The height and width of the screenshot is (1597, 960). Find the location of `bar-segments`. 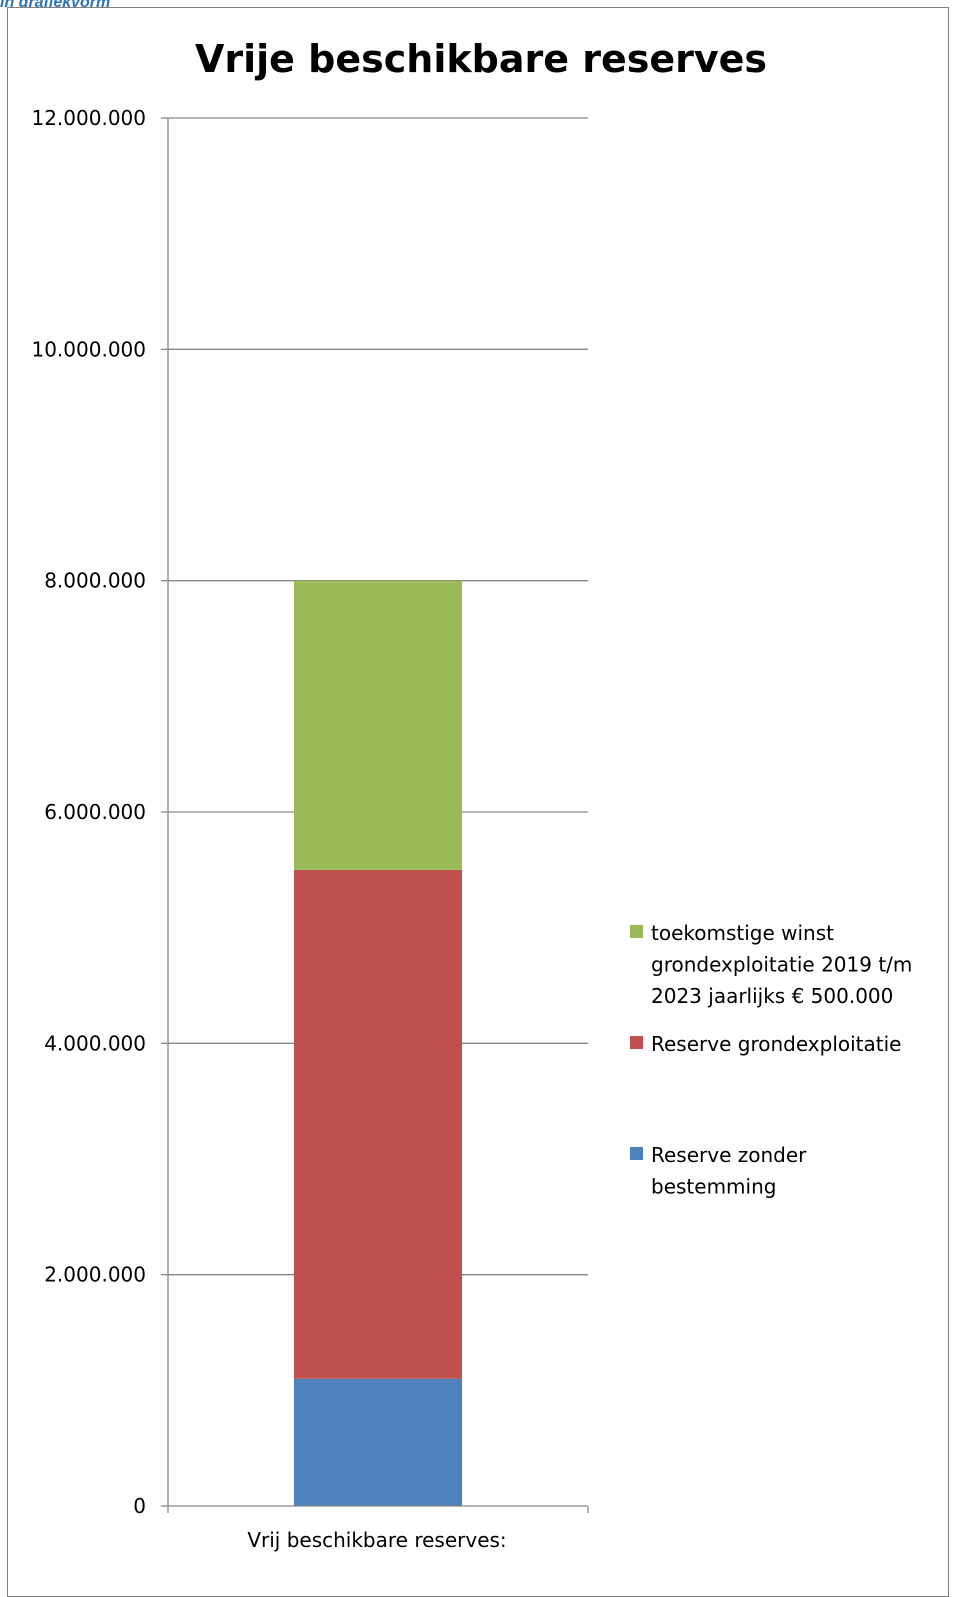

bar-segments is located at coordinates (378, 1043).